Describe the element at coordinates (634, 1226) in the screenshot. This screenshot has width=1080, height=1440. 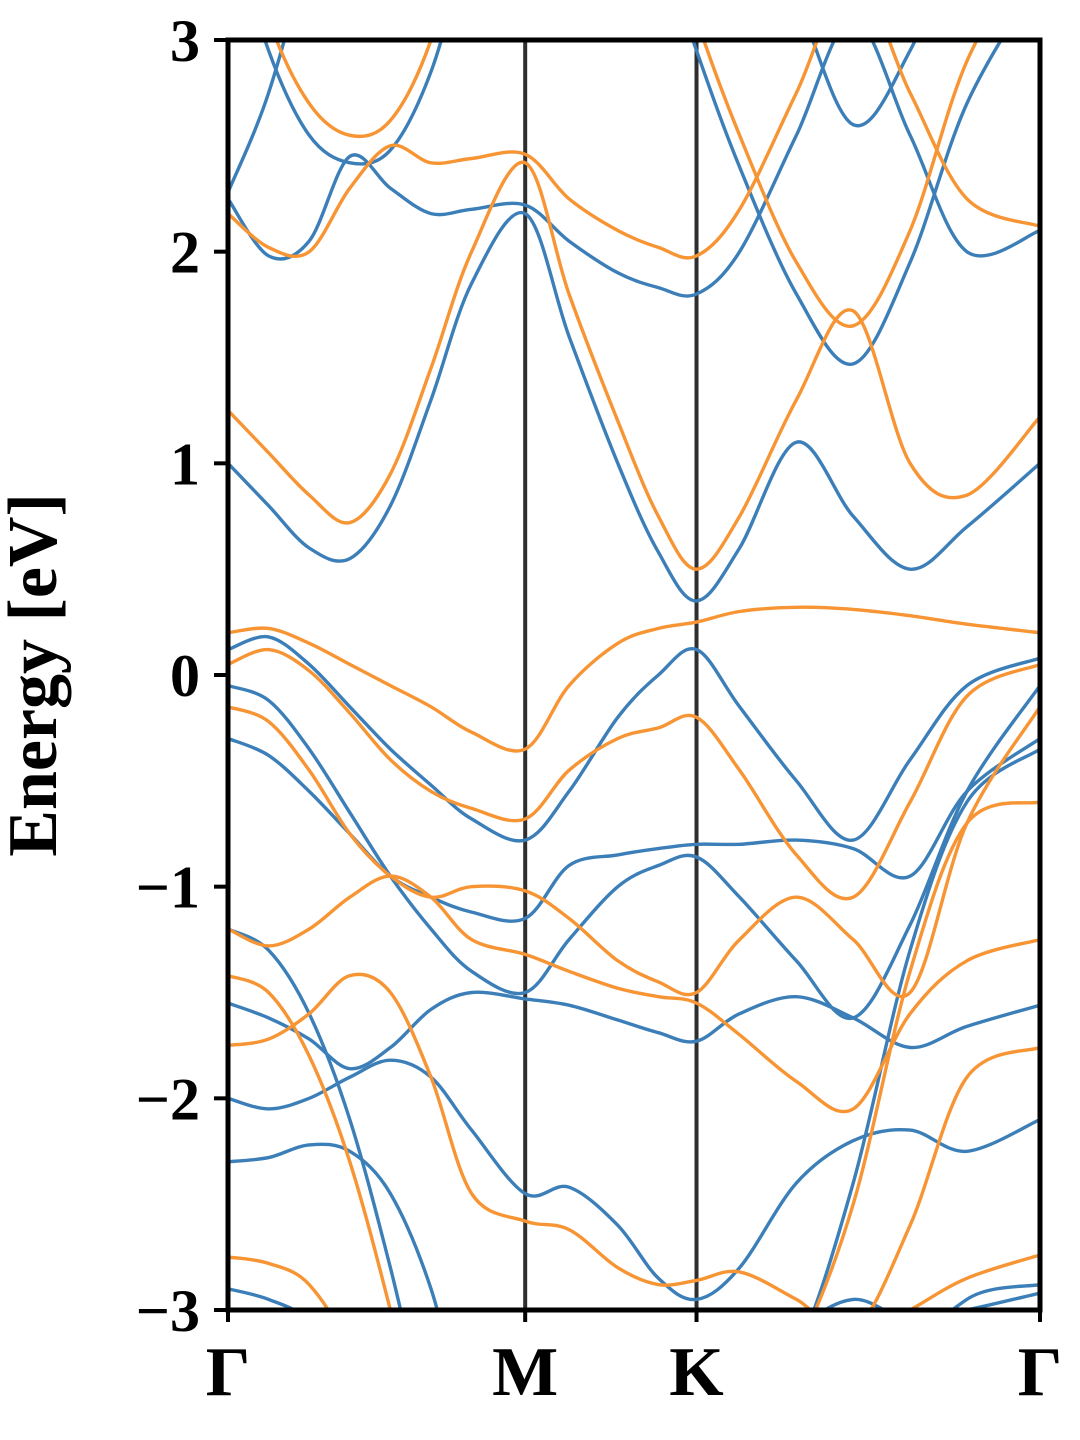
I see `blue-deep-dive` at that location.